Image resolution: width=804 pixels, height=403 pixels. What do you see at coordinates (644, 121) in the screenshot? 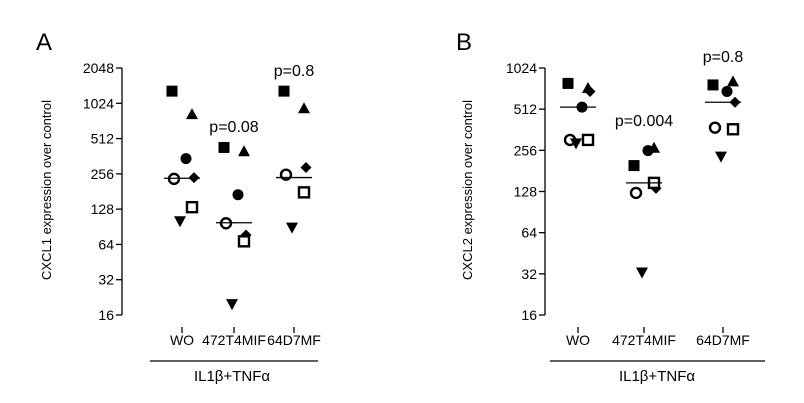
I see `p-value-annotation: p=0.004` at bounding box center [644, 121].